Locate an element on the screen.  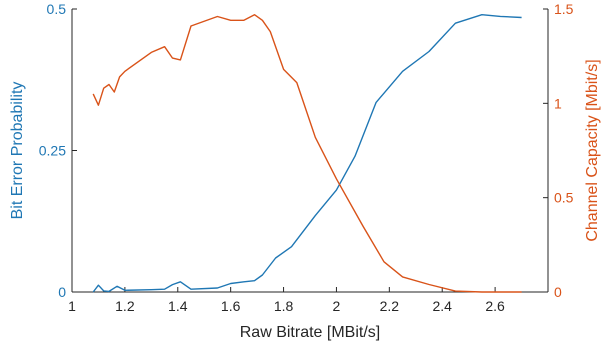
x-ticks: 1 1.2 1.4 1.6 1.8 2 2.2 2.4 2.6 is located at coordinates (286, 300).